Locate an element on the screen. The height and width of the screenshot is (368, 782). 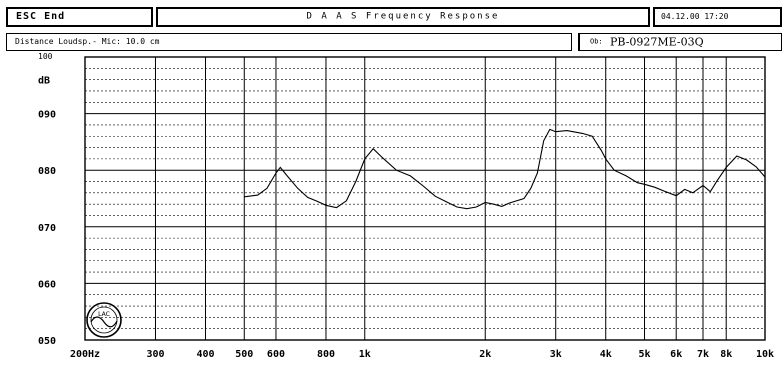
x-tick-label: 200Hz is located at coordinates (85, 354).